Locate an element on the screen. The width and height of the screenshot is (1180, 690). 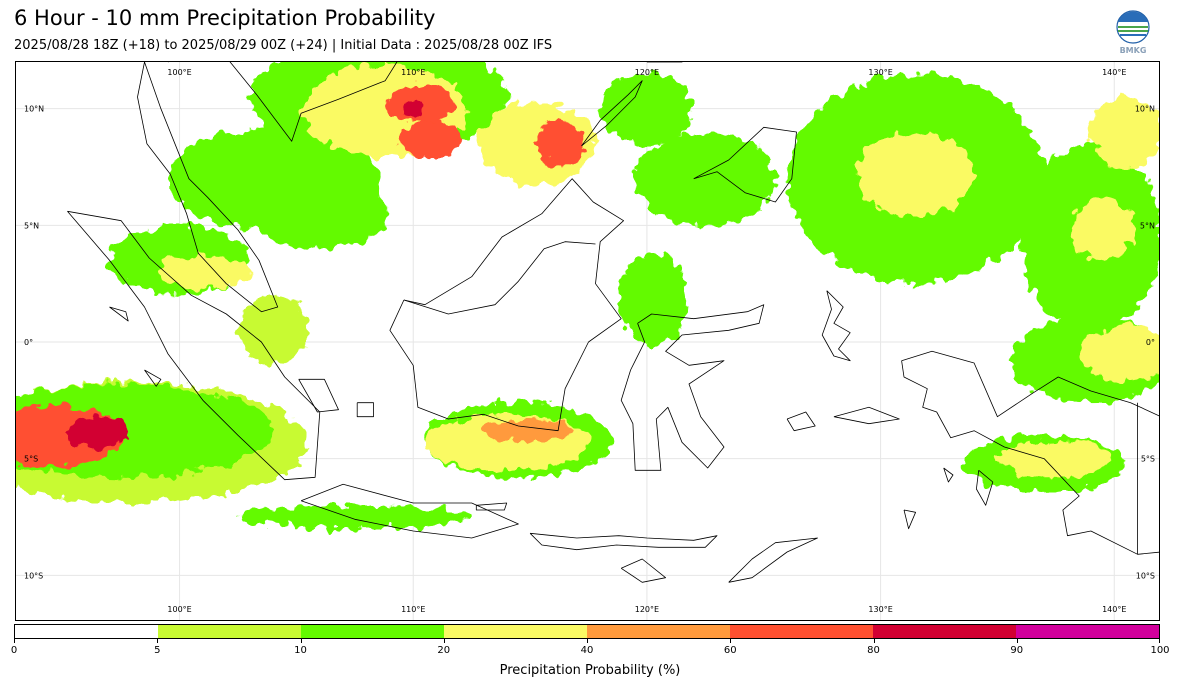
colorbar-tick-label: 5 is located at coordinates (157, 650).